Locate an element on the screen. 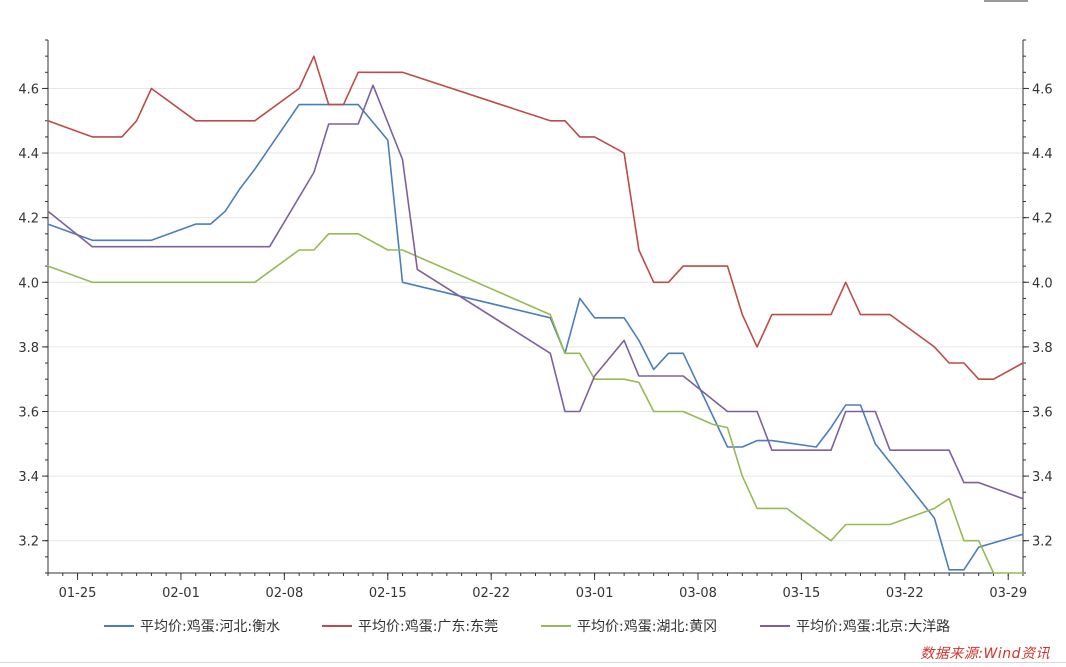 The image size is (1066, 667). x-tick-label: 03-01 is located at coordinates (595, 593).